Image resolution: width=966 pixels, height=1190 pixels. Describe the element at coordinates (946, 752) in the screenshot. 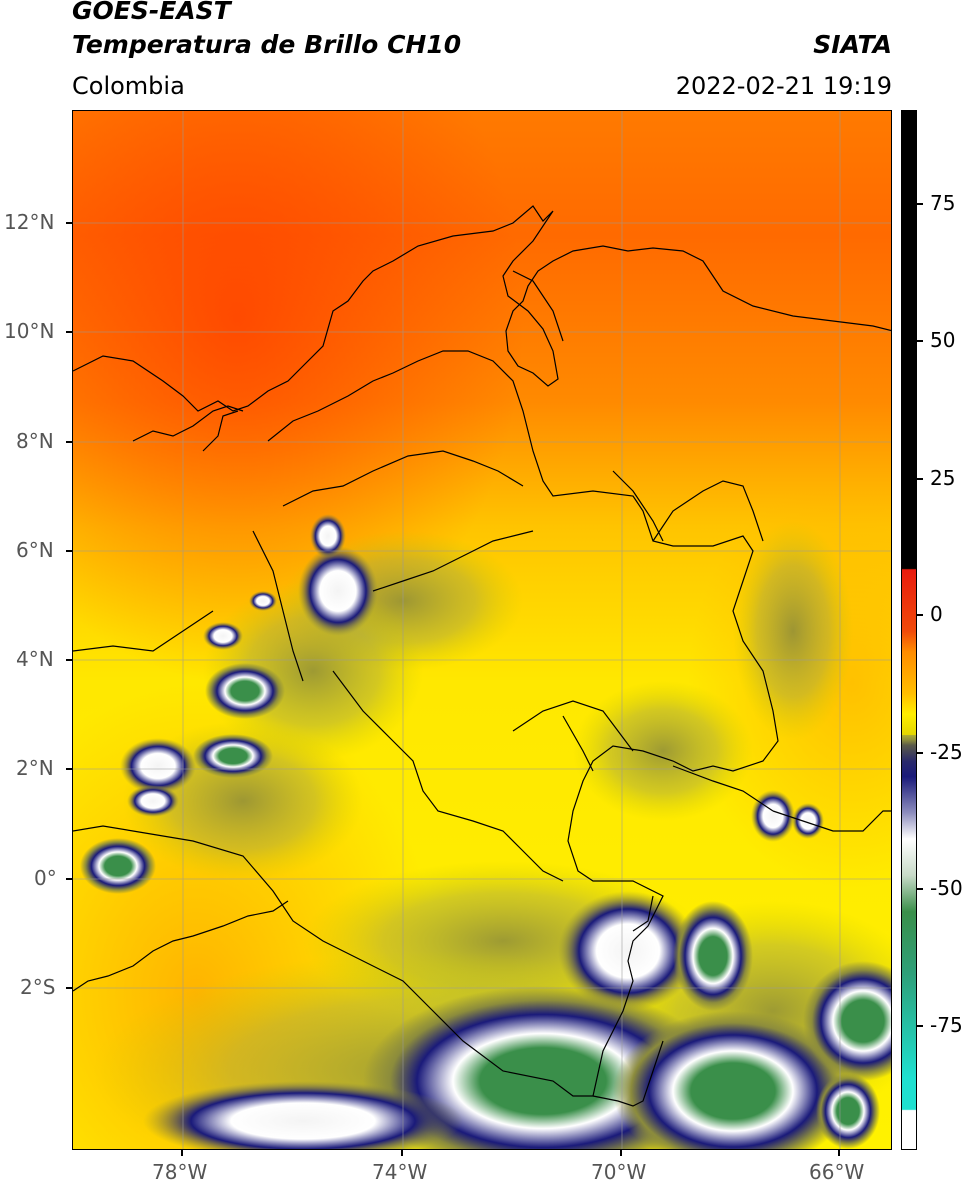

I see `colorbar-tick-label: -25` at that location.